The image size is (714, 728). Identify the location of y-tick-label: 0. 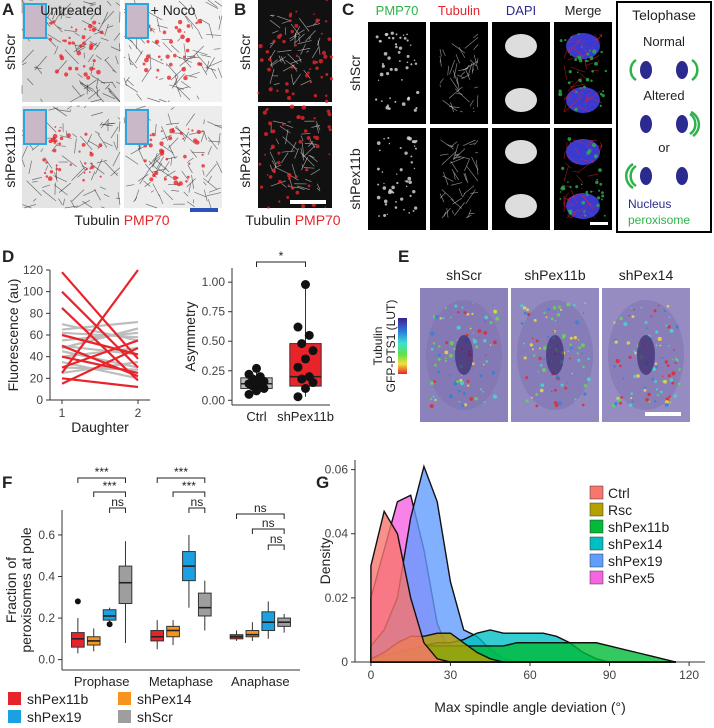
(39, 400).